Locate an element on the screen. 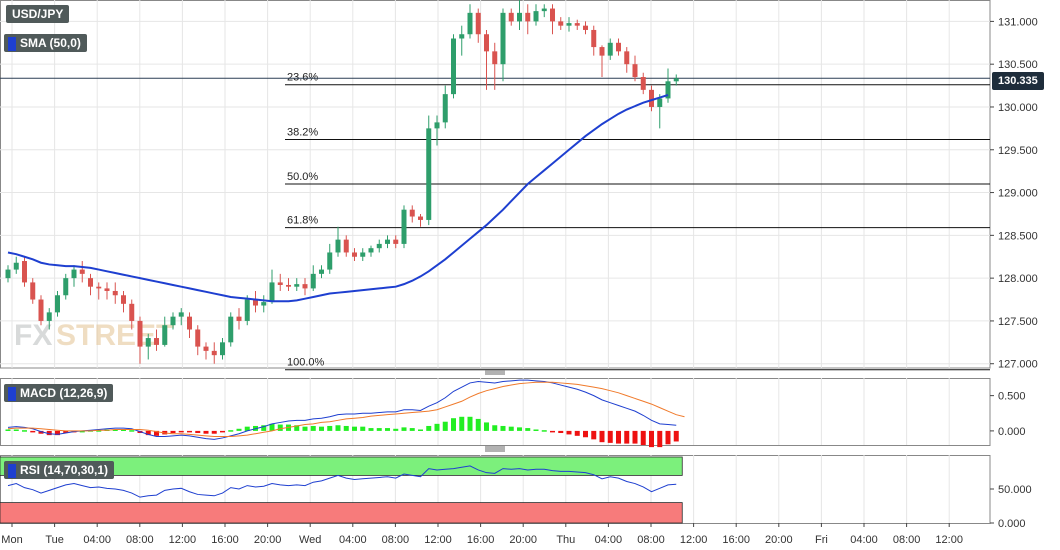 This screenshot has width=1060, height=550. x-tick-label: Tue is located at coordinates (54, 540).